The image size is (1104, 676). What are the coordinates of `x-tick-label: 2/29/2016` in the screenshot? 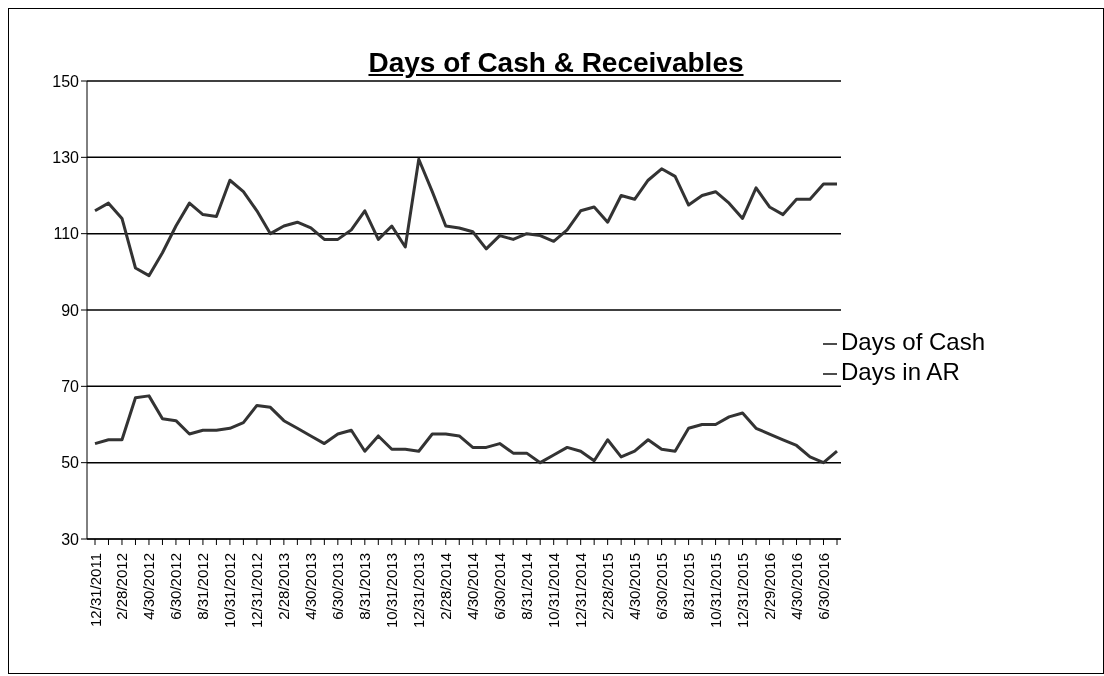 It's located at (770, 586).